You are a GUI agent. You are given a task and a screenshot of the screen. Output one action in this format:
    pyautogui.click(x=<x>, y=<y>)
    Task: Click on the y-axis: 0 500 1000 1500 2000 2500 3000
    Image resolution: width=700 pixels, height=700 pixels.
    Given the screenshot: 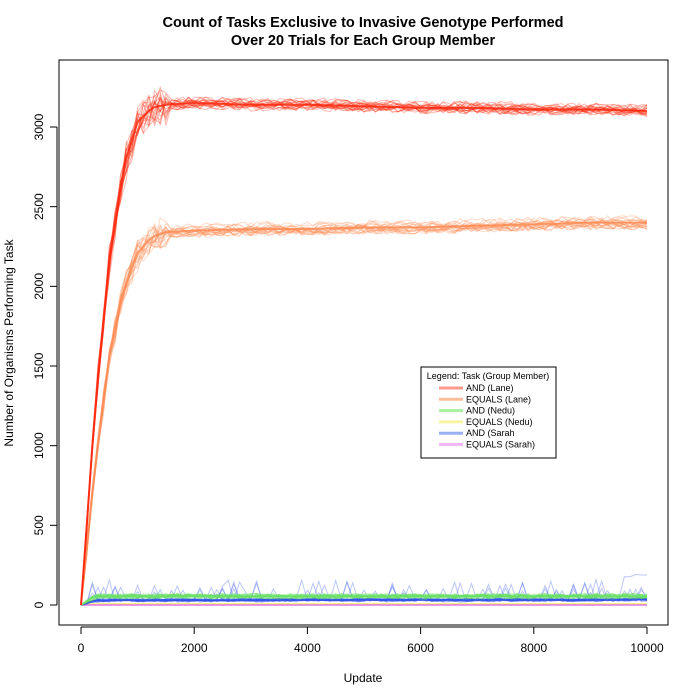 What is the action you would take?
    pyautogui.click(x=45, y=360)
    